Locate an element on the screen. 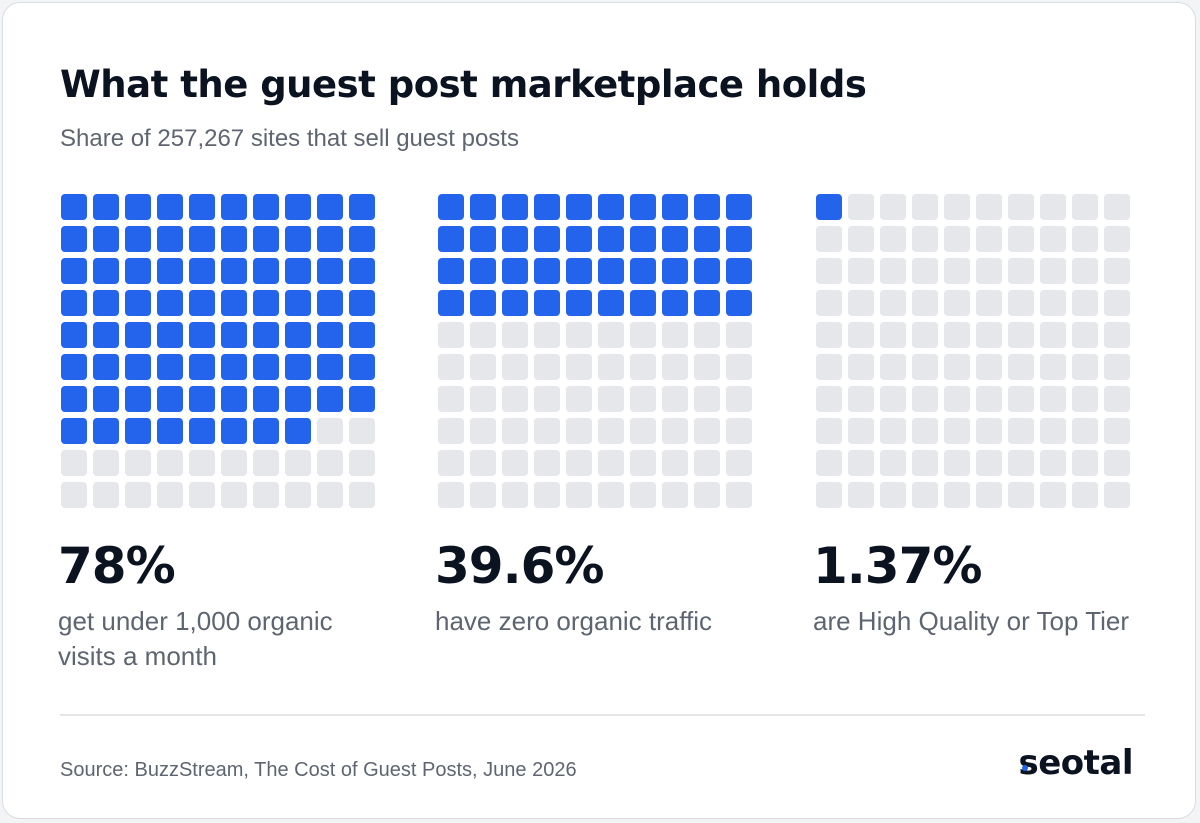  stat-value: 1.37% is located at coordinates (897, 566).